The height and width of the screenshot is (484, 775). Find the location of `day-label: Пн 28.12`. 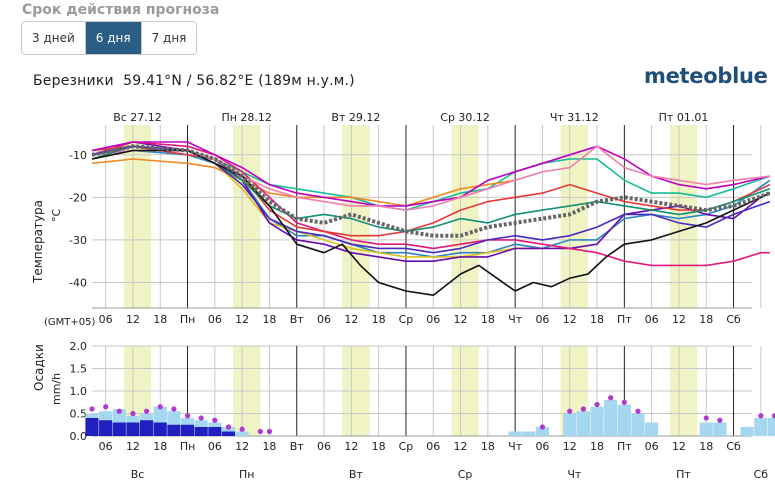

day-label: Пн 28.12 is located at coordinates (246, 117).